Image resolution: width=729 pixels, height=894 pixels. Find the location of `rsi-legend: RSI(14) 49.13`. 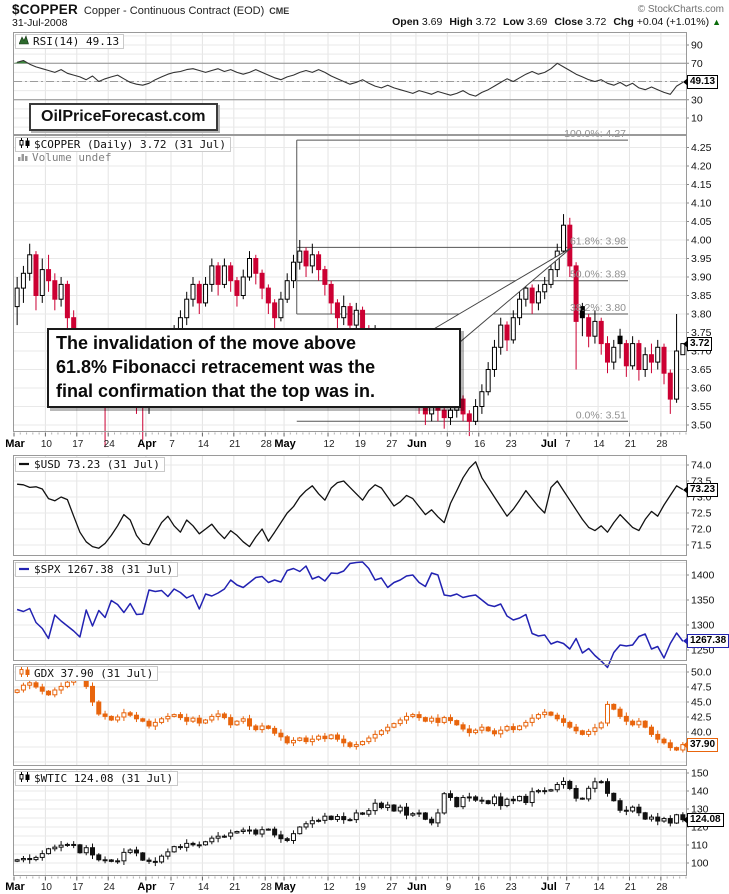

rsi-legend: RSI(14) 49.13 is located at coordinates (70, 41).